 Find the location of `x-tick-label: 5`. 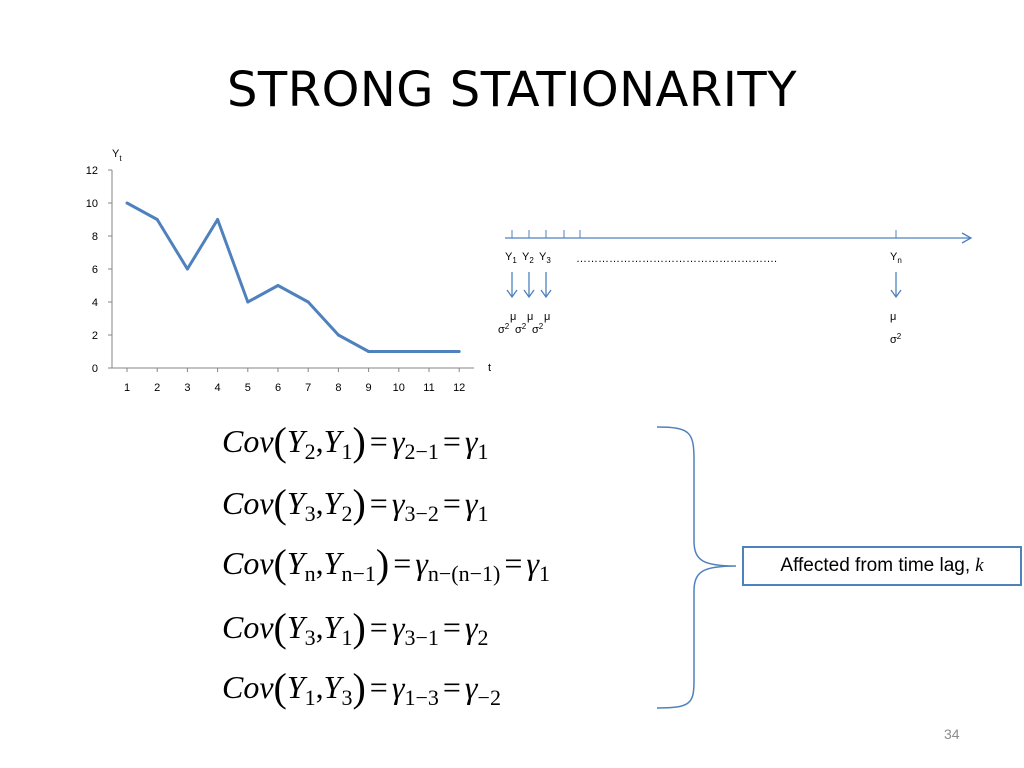

x-tick-label: 5 is located at coordinates (248, 388).